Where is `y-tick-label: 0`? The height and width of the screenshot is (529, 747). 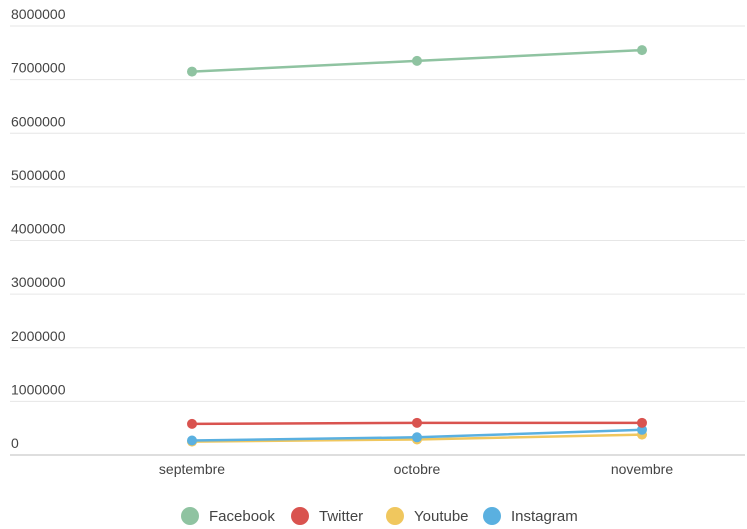
y-tick-label: 0 is located at coordinates (15, 443).